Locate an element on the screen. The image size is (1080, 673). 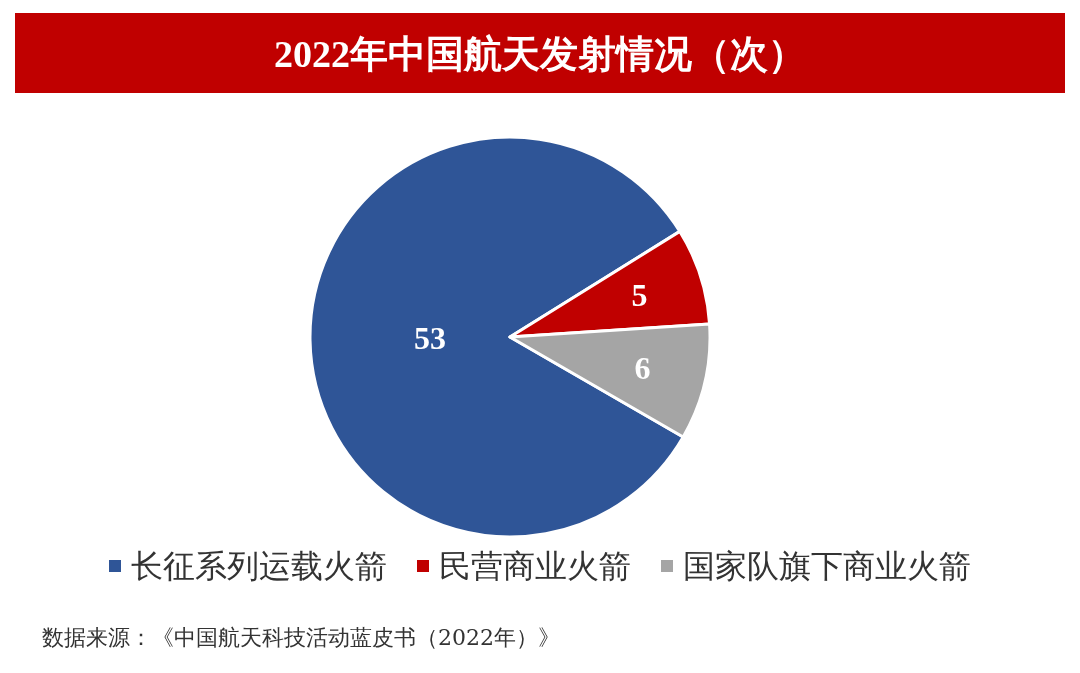
source-note: 数据来源：《中国航天科技活动蓝皮书（2022年）》 is located at coordinates (301, 637).